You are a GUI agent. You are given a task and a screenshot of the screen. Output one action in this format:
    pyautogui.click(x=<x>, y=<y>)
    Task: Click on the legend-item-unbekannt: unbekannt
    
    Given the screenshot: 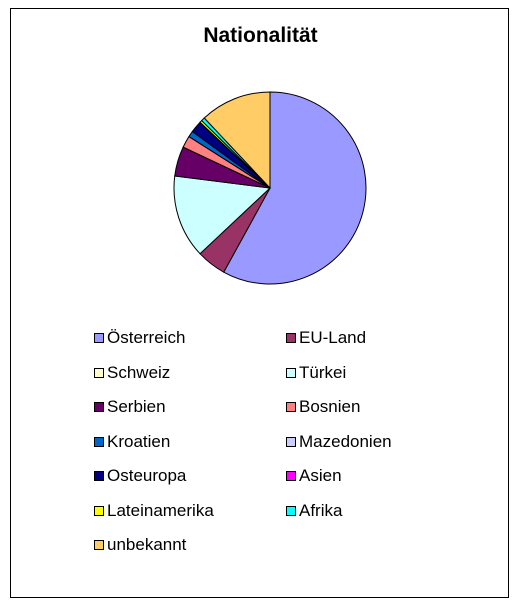 What is the action you would take?
    pyautogui.click(x=140, y=545)
    